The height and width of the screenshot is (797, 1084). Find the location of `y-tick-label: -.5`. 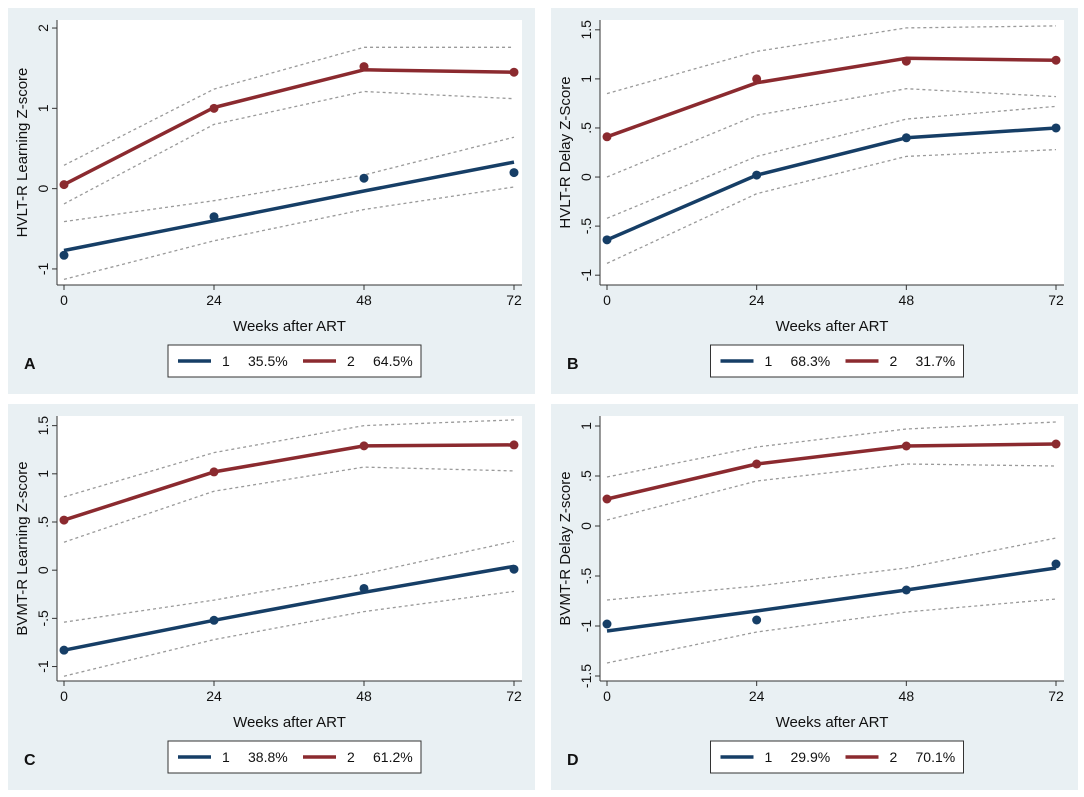

y-tick-label: -.5 is located at coordinates (586, 576).